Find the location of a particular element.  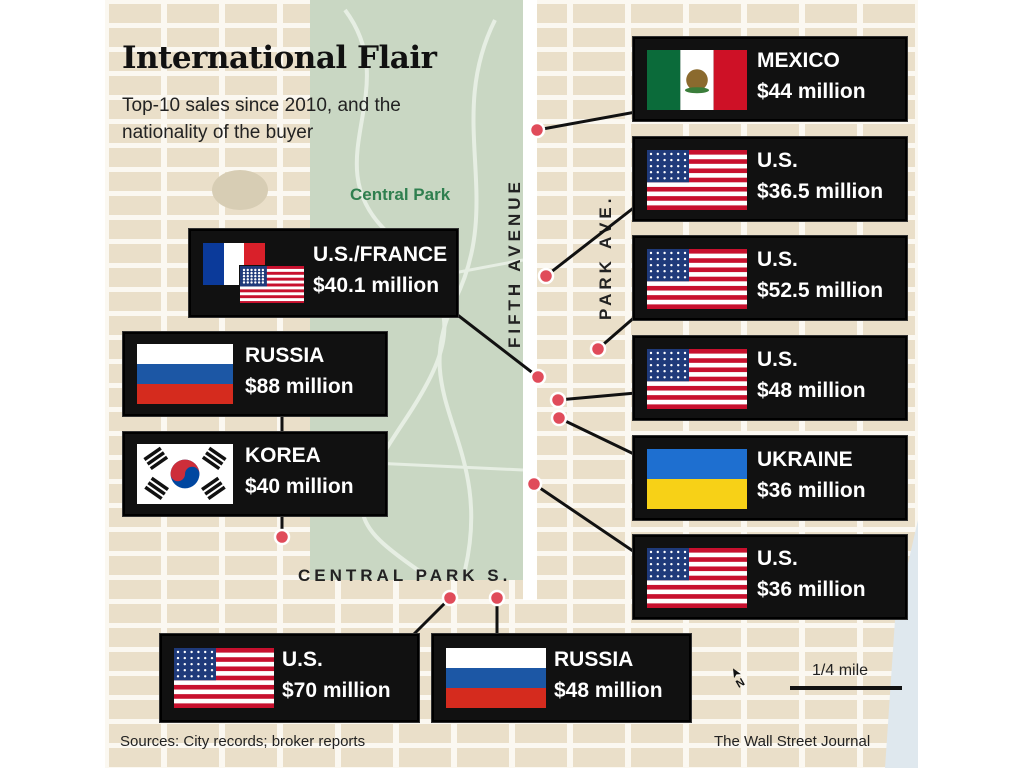

north-arrow-icon: N is located at coordinates (738, 679).